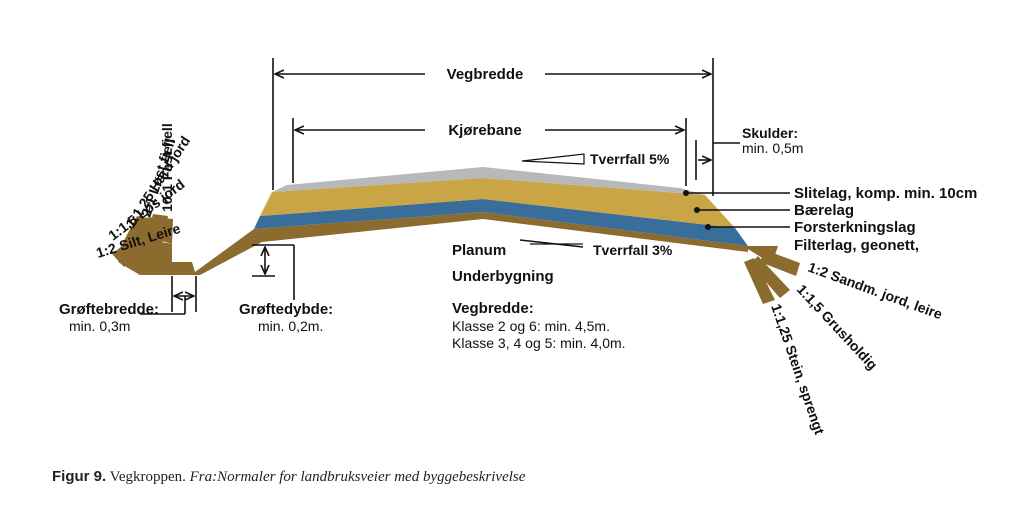 The width and height of the screenshot is (1024, 527). What do you see at coordinates (148, 477) in the screenshot?
I see `caption-title: Vegkroppen.` at bounding box center [148, 477].